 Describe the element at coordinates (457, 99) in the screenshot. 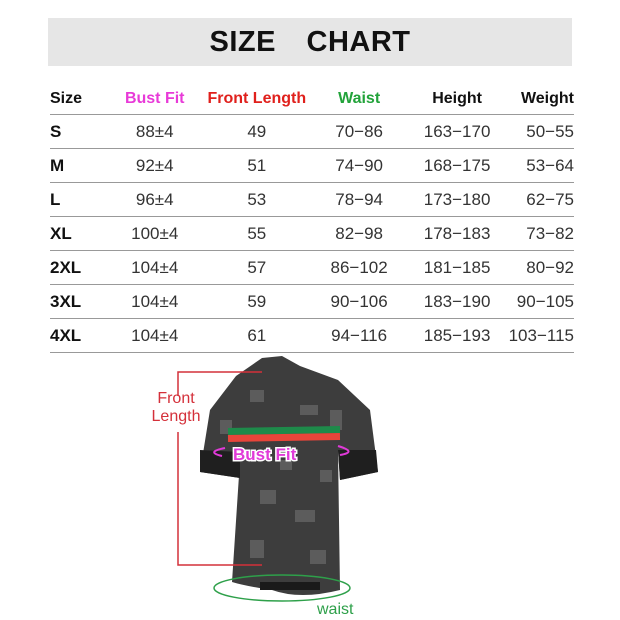

I see `column-header: Height` at that location.